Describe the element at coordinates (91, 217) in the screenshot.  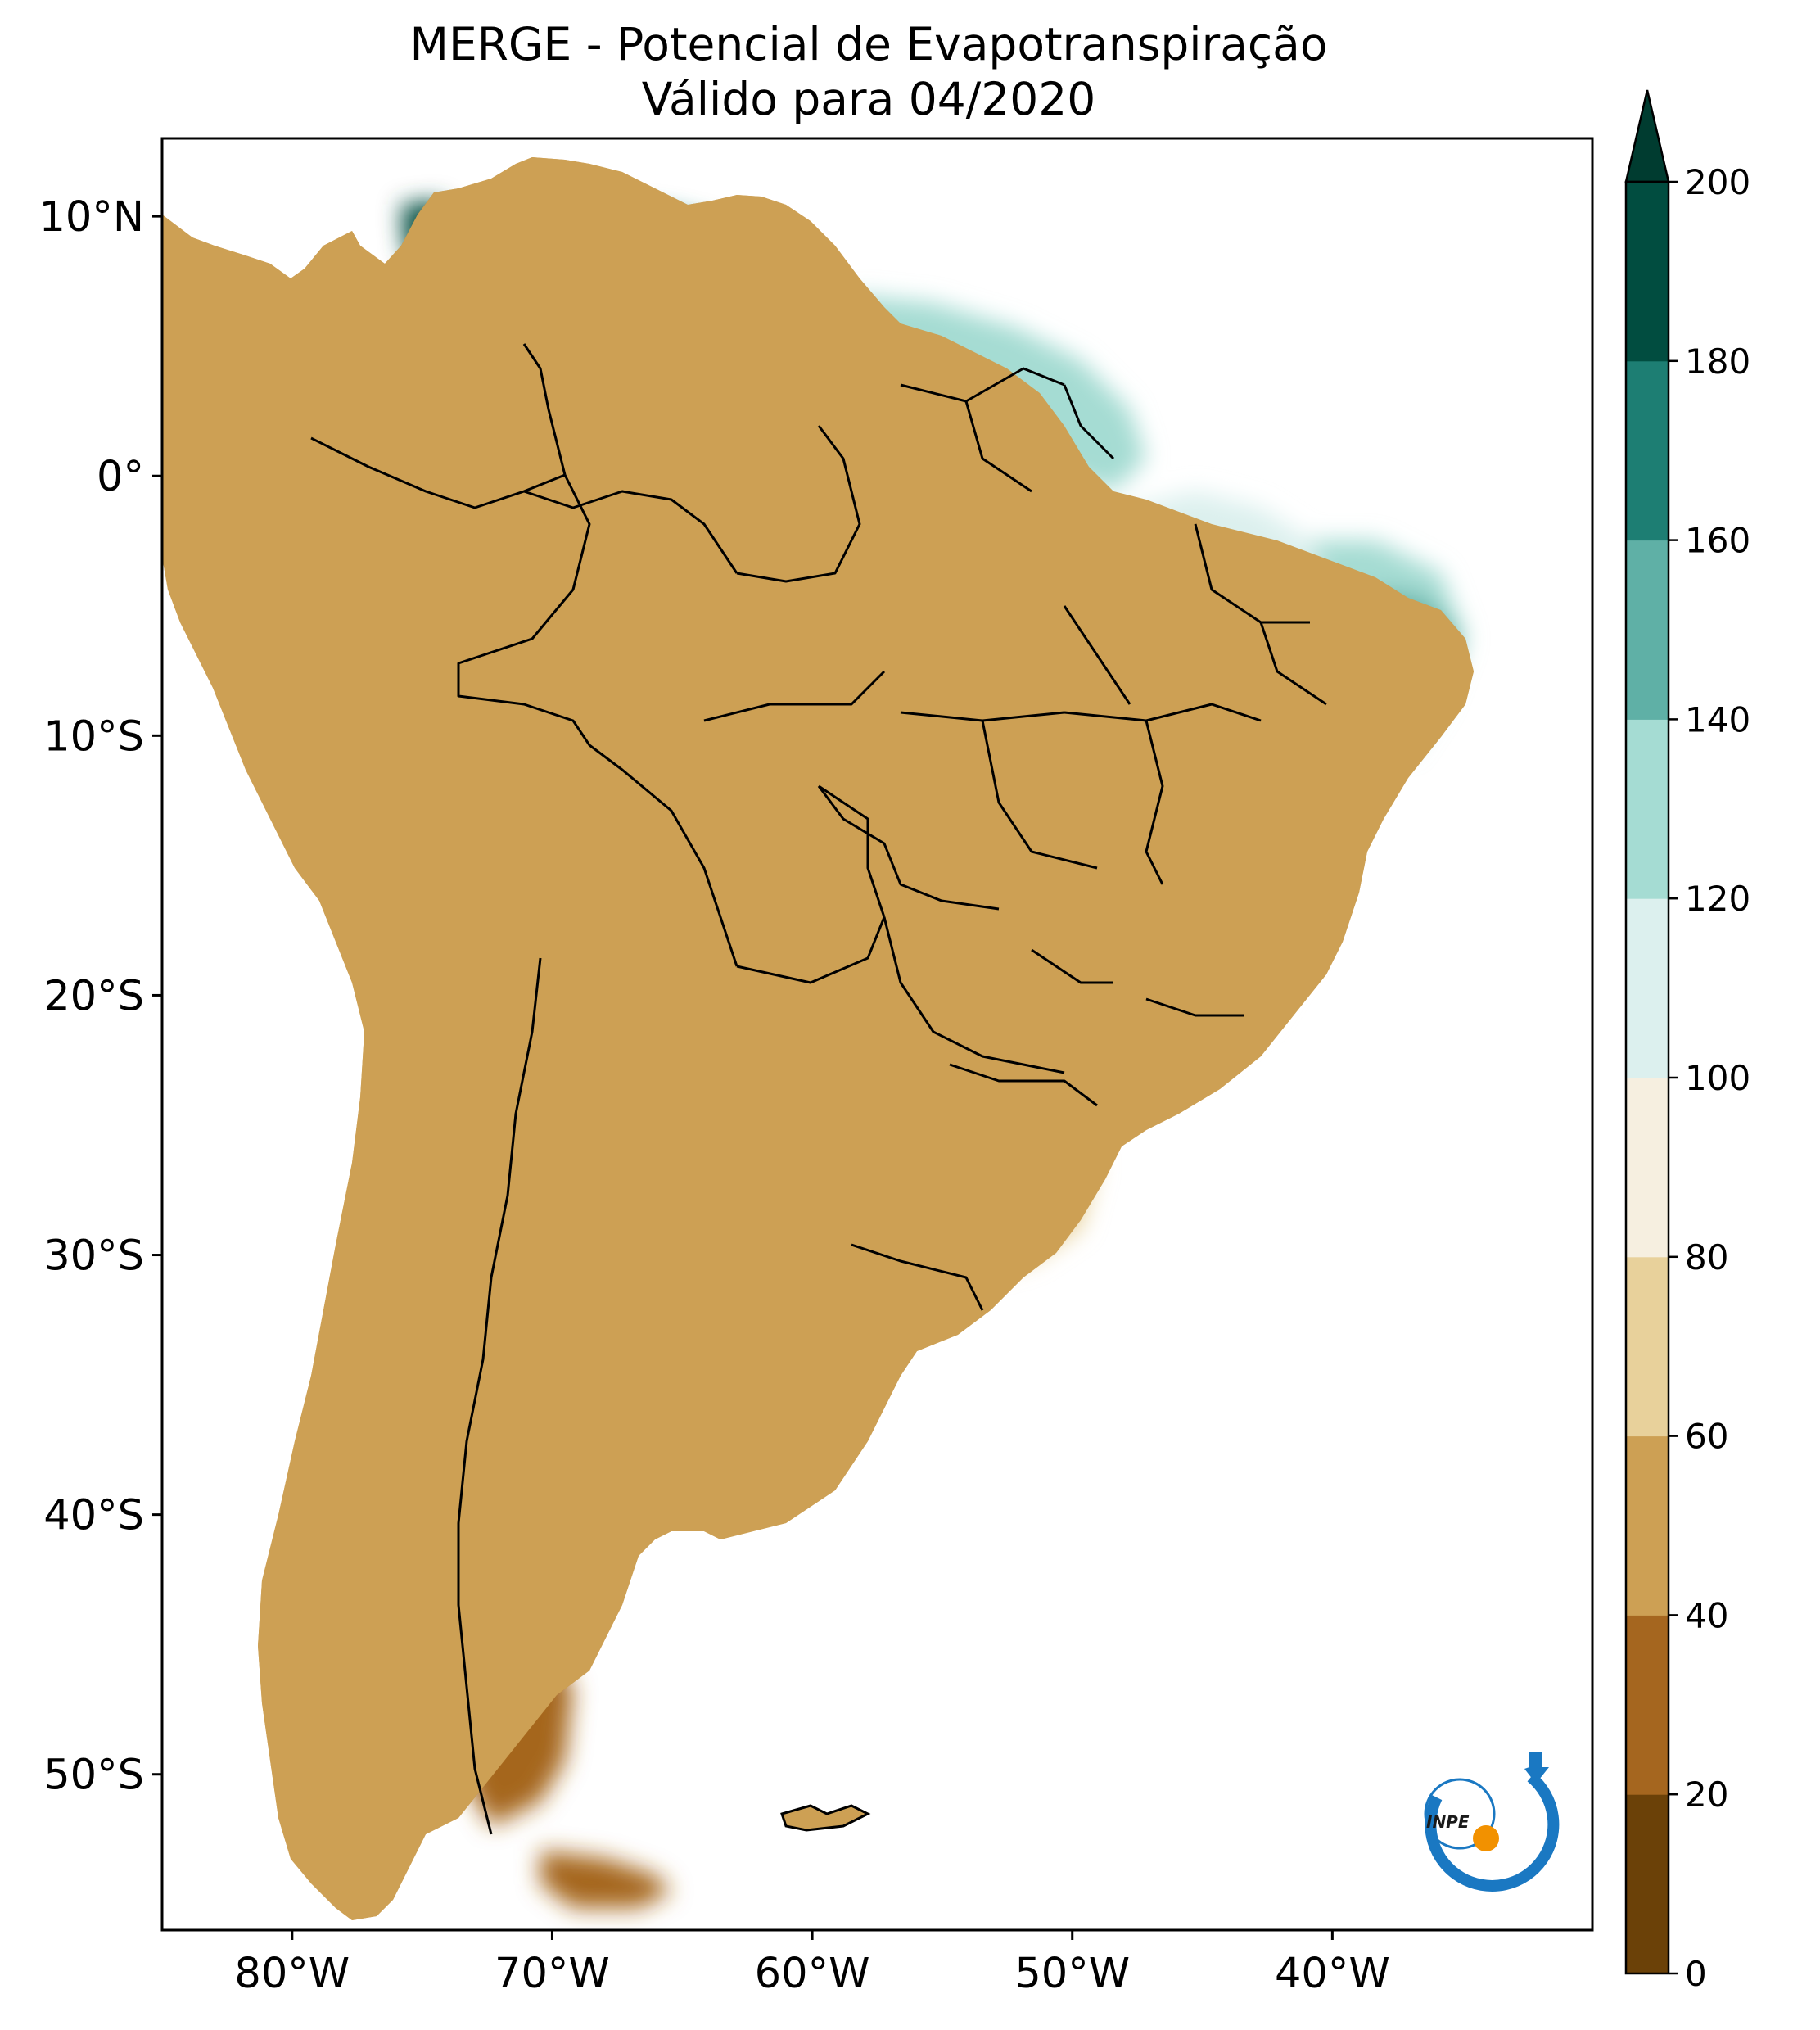
I see `y-tick-label: 10°N` at that location.